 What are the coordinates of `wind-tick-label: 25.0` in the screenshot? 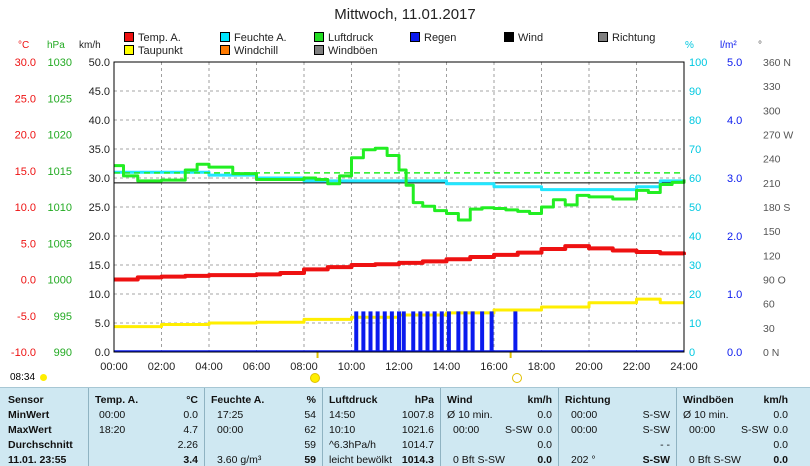 It's located at (99, 208).